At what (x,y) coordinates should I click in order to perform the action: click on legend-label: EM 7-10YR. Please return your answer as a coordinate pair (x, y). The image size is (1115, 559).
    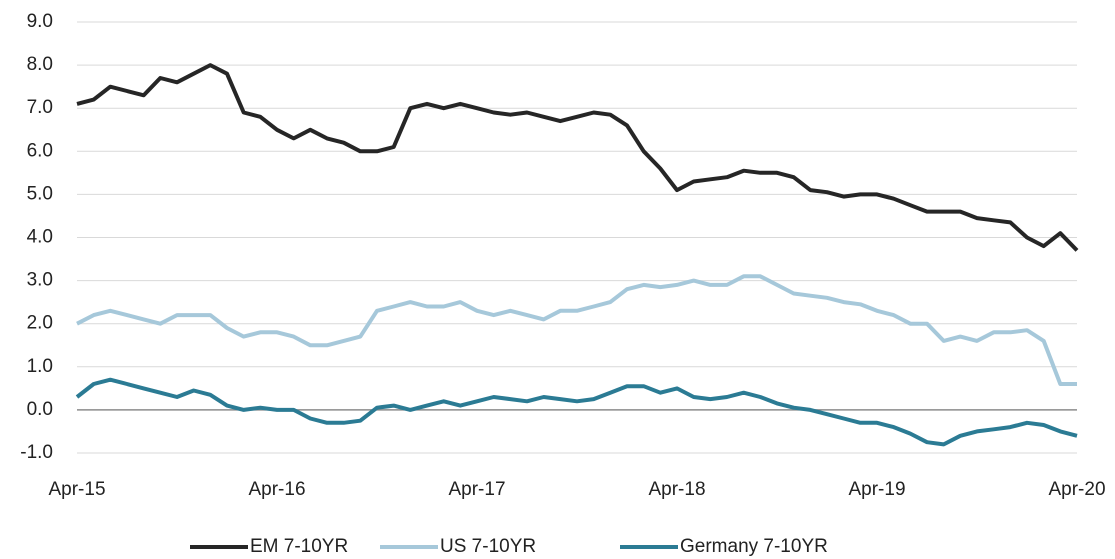
    Looking at the image, I should click on (299, 546).